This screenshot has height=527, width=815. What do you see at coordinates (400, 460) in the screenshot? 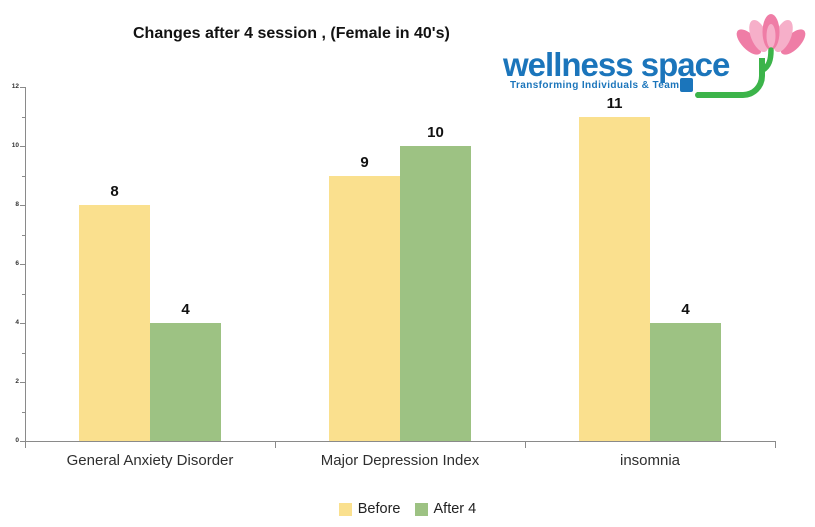
I see `category-label-2: Major Depression Index` at bounding box center [400, 460].